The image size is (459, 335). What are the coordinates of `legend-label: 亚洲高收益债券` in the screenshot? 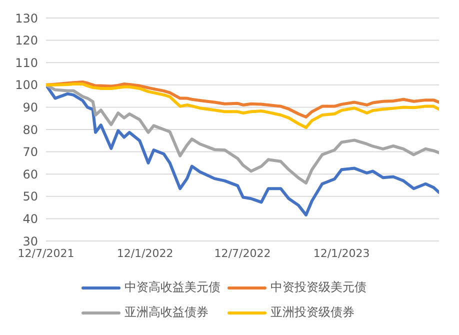 It's located at (166, 312).